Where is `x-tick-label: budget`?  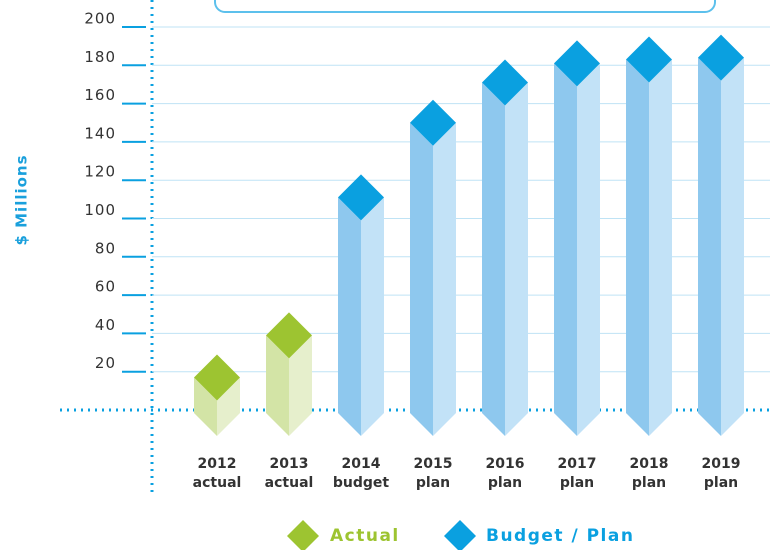
x-tick-label: budget is located at coordinates (361, 483).